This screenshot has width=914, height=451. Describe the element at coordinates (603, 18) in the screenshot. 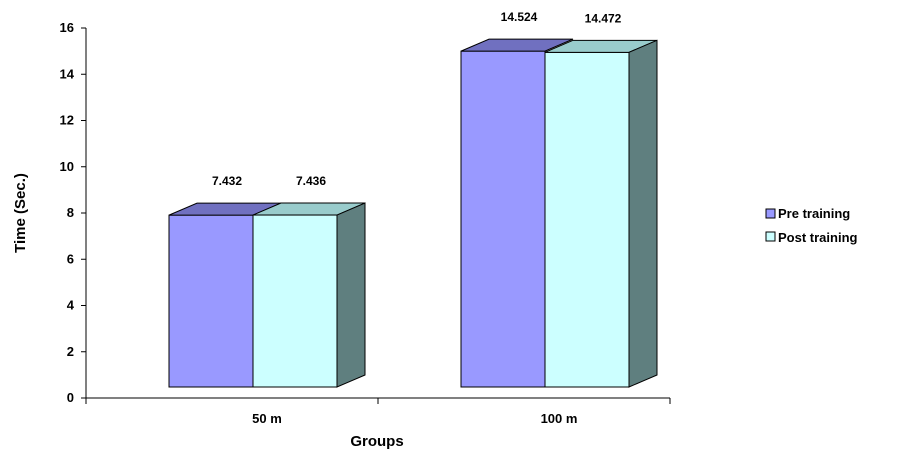

I see `data-label: 14.472` at that location.